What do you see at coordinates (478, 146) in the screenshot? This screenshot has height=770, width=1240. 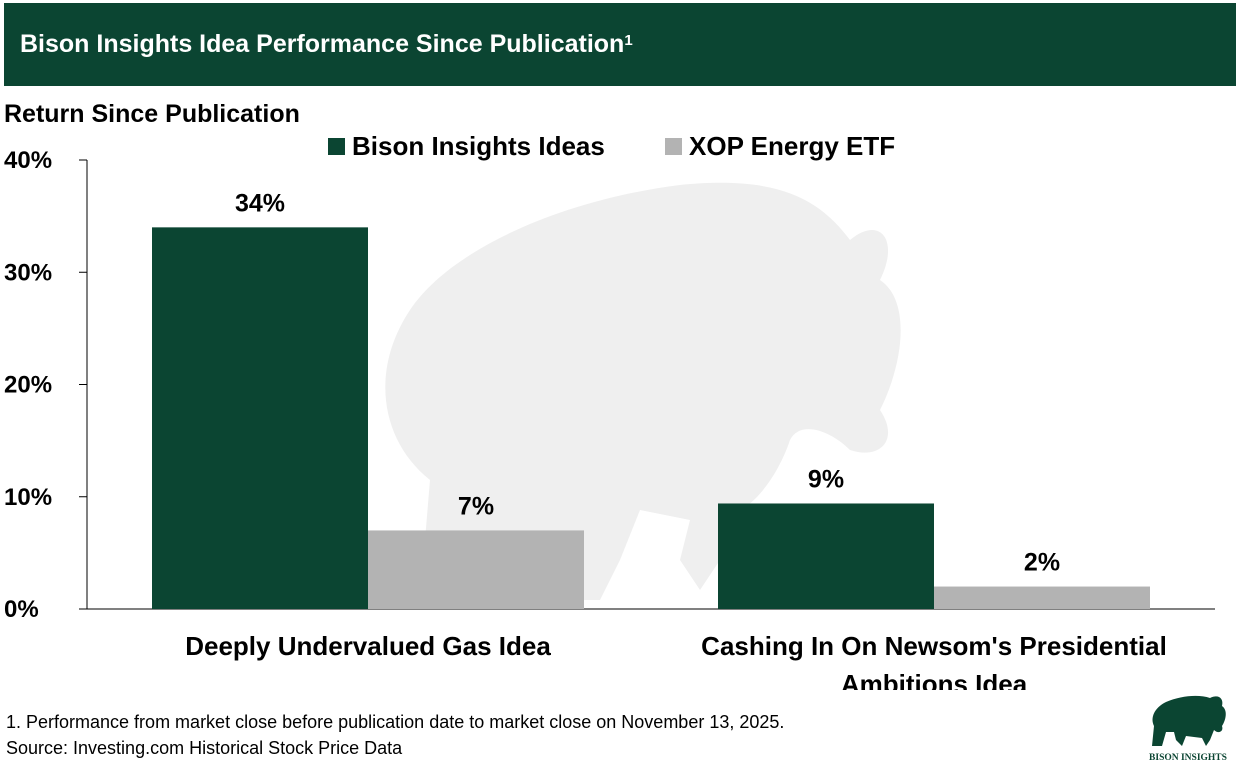 I see `legend-label: Bison Insights Ideas` at bounding box center [478, 146].